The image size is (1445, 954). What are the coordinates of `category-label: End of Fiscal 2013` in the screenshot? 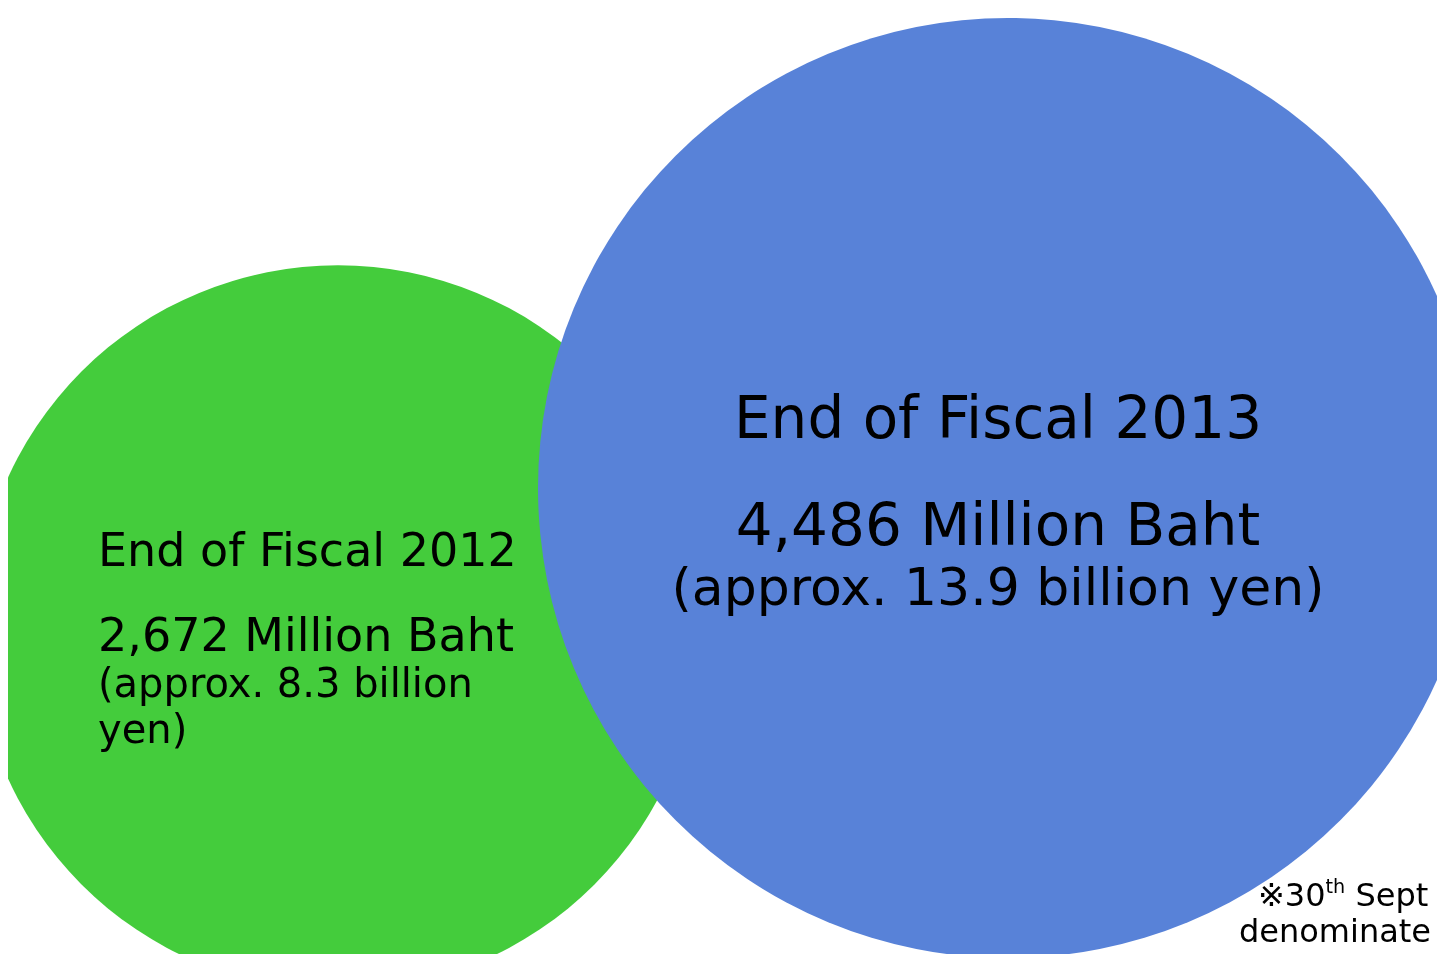 It's located at (998, 418).